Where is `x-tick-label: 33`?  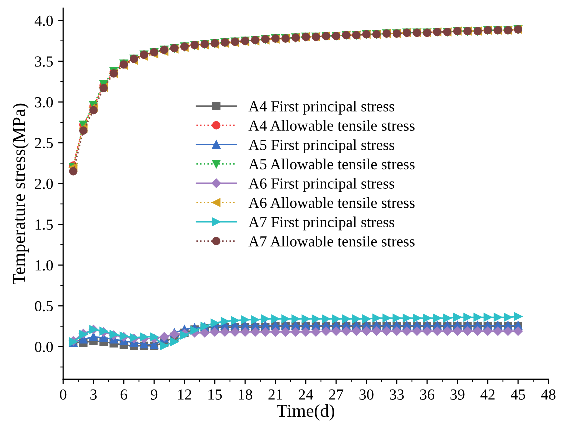 x-tick-label: 33 is located at coordinates (397, 395).